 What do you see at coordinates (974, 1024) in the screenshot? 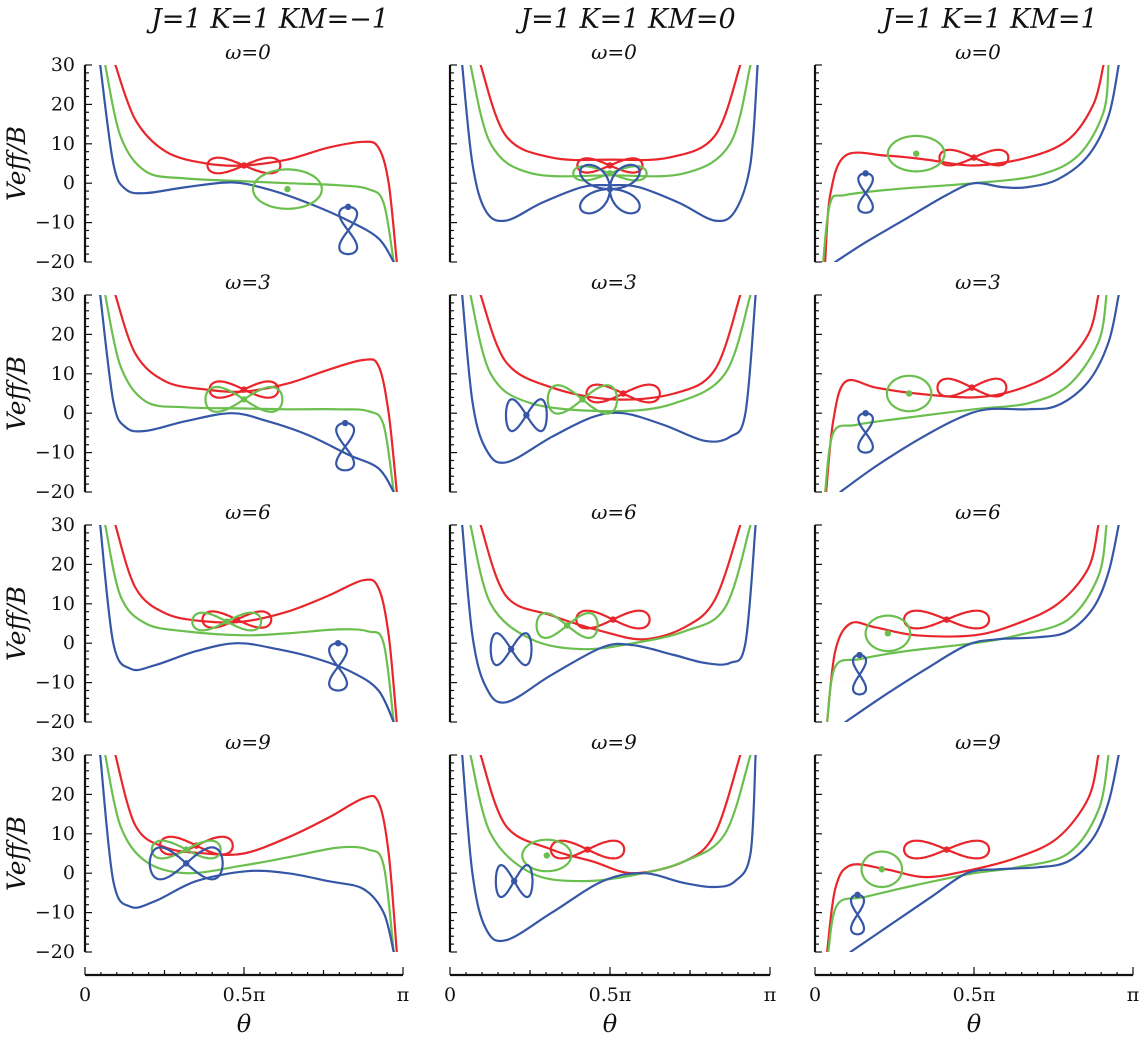
I see `x-axis-label: θ` at bounding box center [974, 1024].